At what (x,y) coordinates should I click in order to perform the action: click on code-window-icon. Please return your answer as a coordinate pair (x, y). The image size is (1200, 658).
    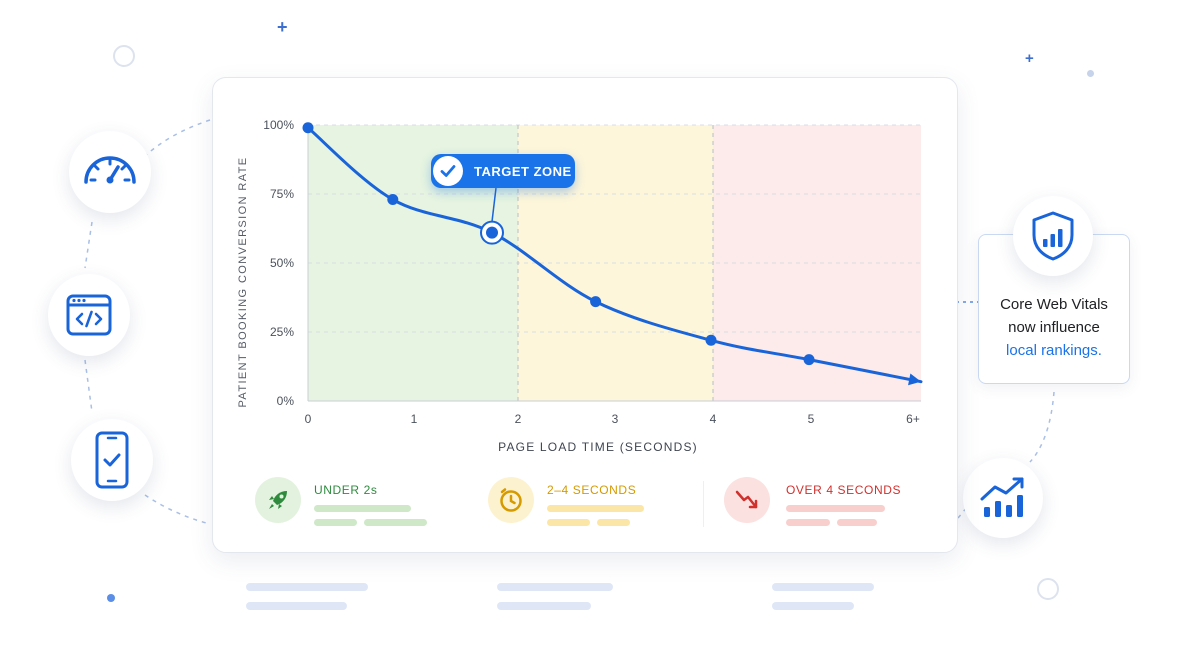
    Looking at the image, I should click on (89, 315).